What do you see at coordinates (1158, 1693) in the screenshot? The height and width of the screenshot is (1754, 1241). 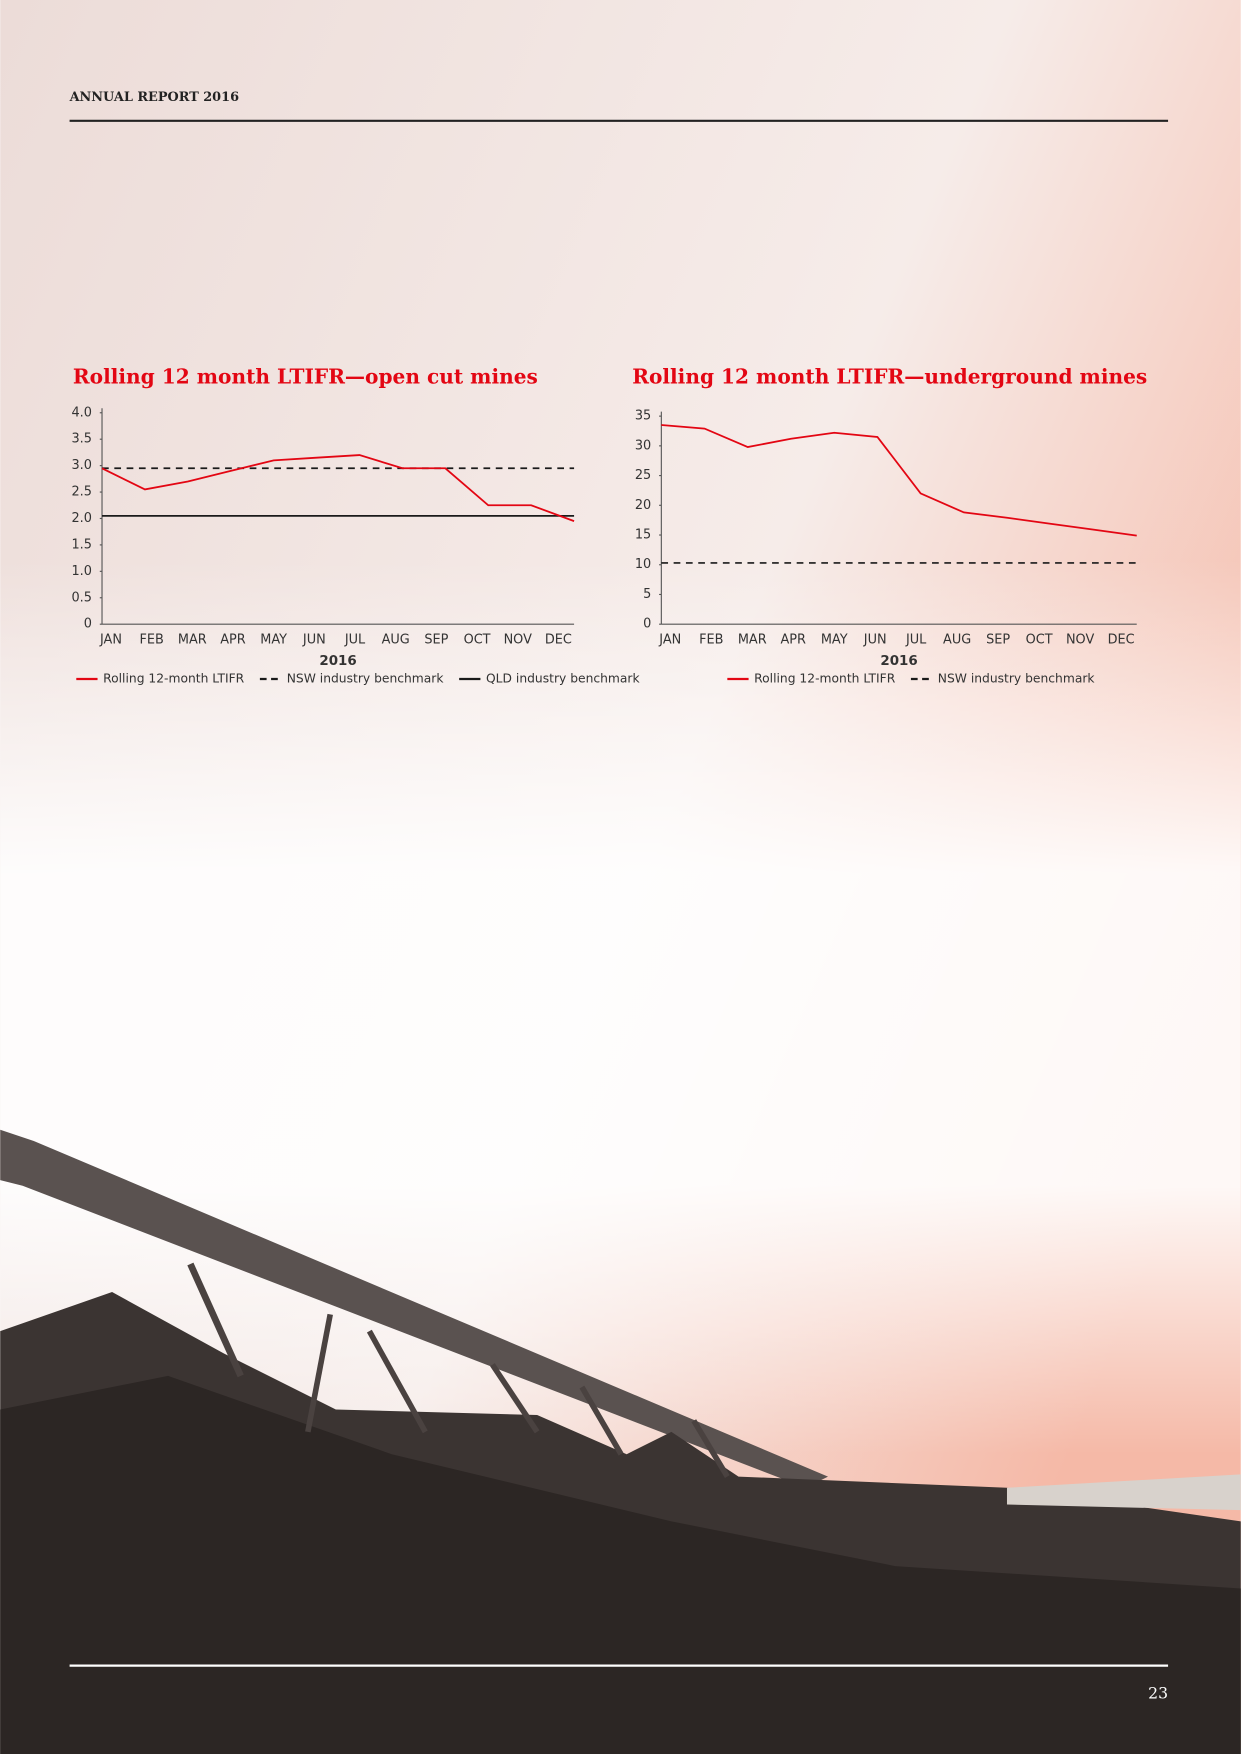 I see `page-number: 23` at bounding box center [1158, 1693].